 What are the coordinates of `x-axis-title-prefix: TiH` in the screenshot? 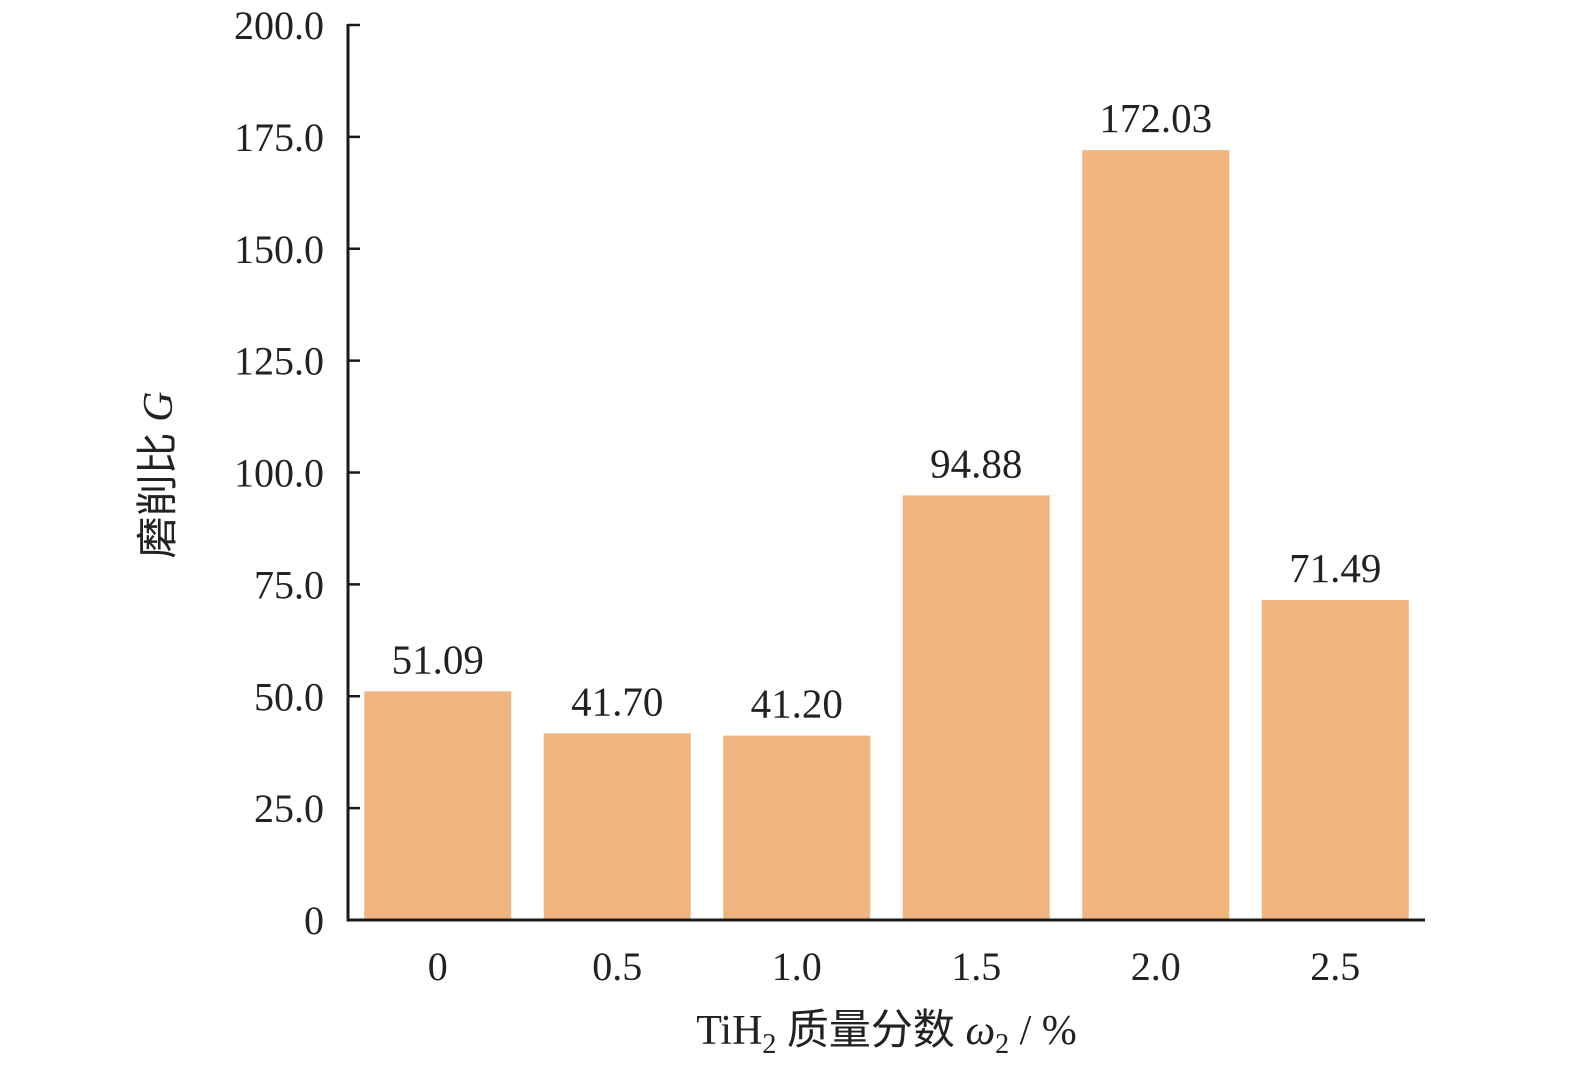 It's located at (729, 1031).